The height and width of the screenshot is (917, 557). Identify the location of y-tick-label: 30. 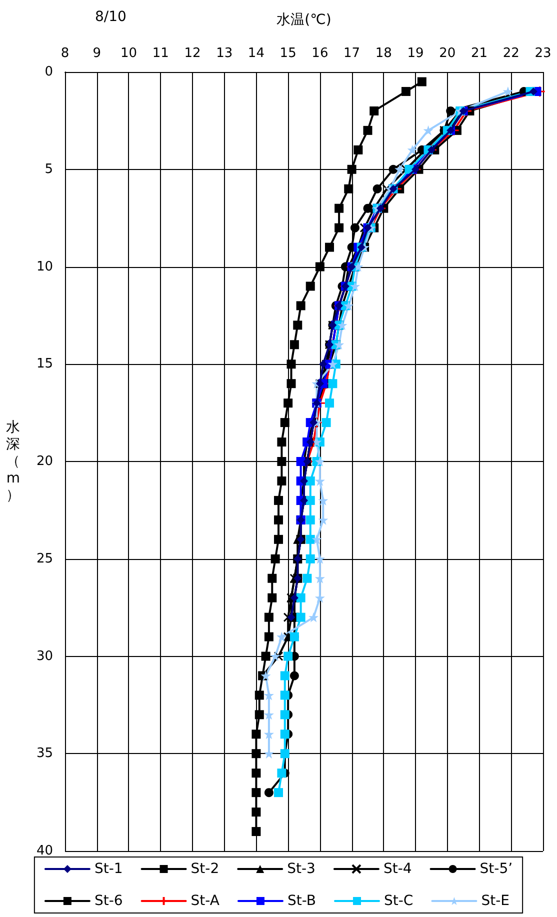
(44, 656).